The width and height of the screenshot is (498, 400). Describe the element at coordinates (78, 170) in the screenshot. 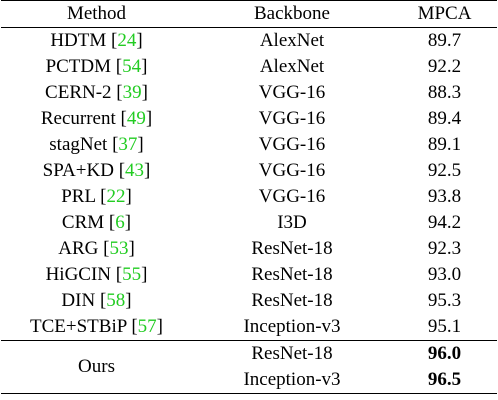

I see `method-name: SPA+KD` at that location.